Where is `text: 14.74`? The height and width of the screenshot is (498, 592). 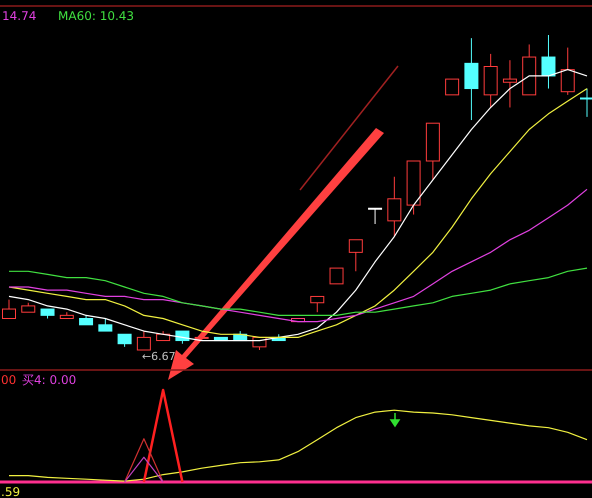
text: 14.74 is located at coordinates (19, 16).